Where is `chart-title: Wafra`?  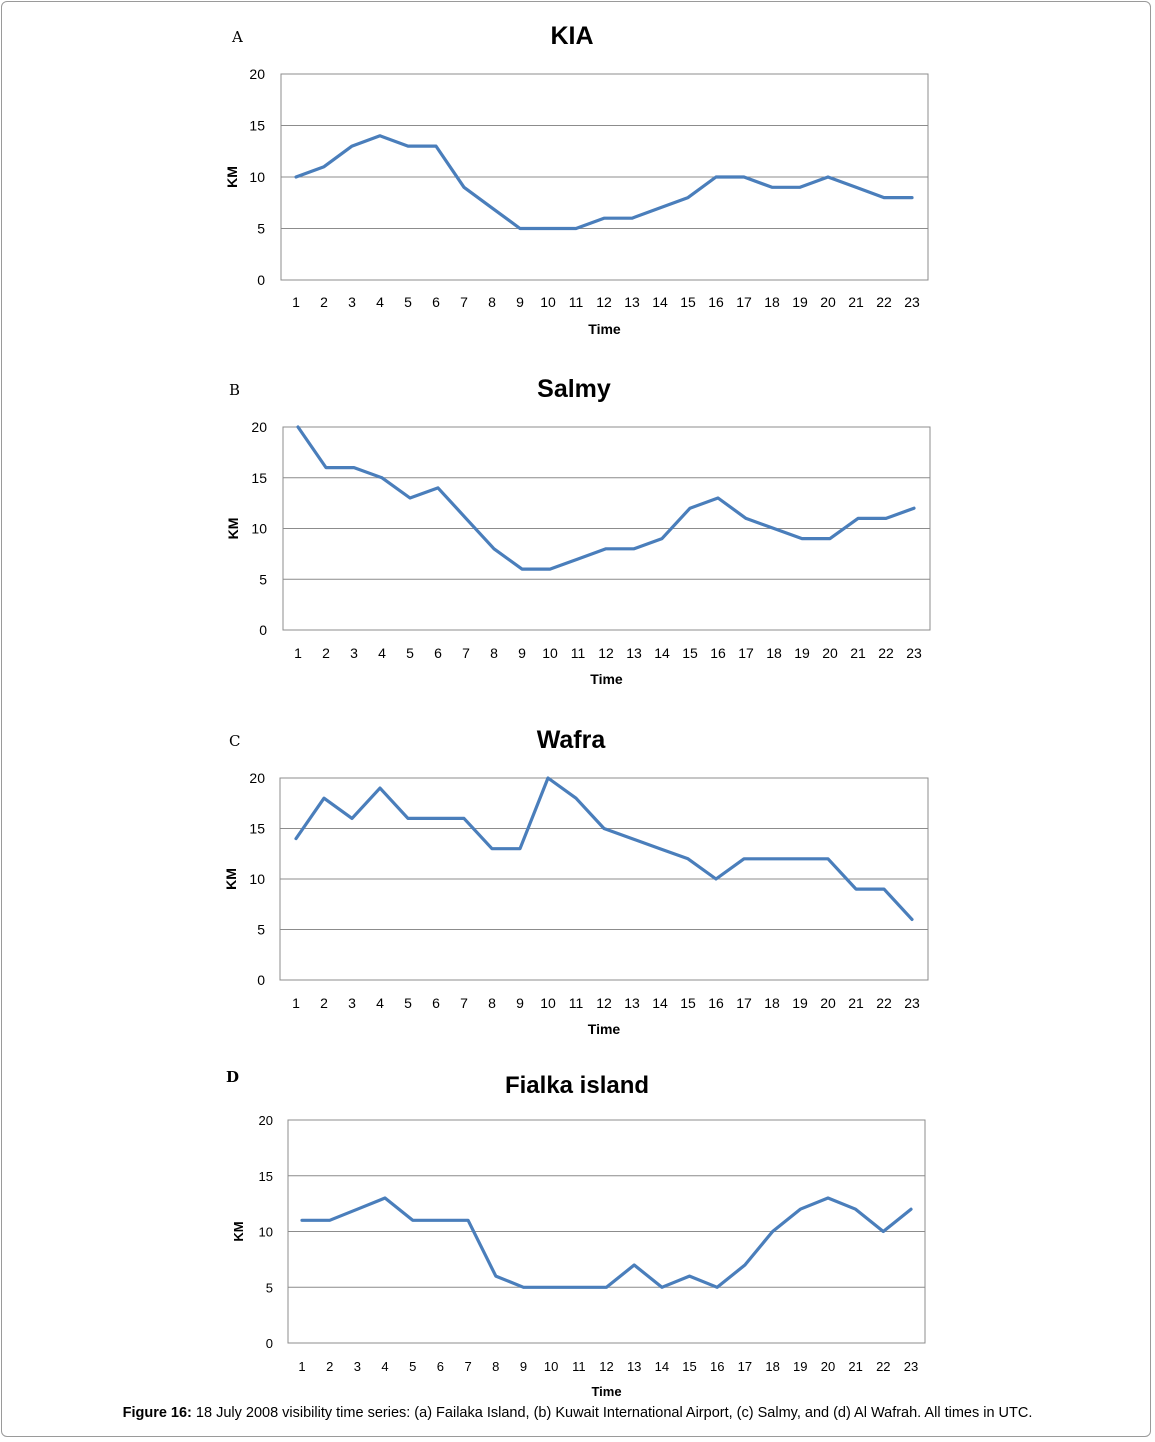 chart-title: Wafra is located at coordinates (572, 740).